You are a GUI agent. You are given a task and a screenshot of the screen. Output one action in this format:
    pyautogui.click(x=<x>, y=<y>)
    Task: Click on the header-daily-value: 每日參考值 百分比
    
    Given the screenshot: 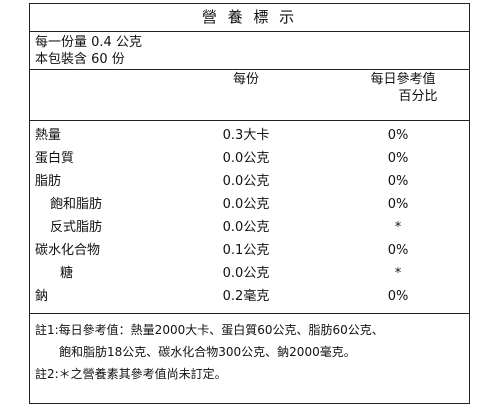 What is the action you would take?
    pyautogui.click(x=404, y=88)
    